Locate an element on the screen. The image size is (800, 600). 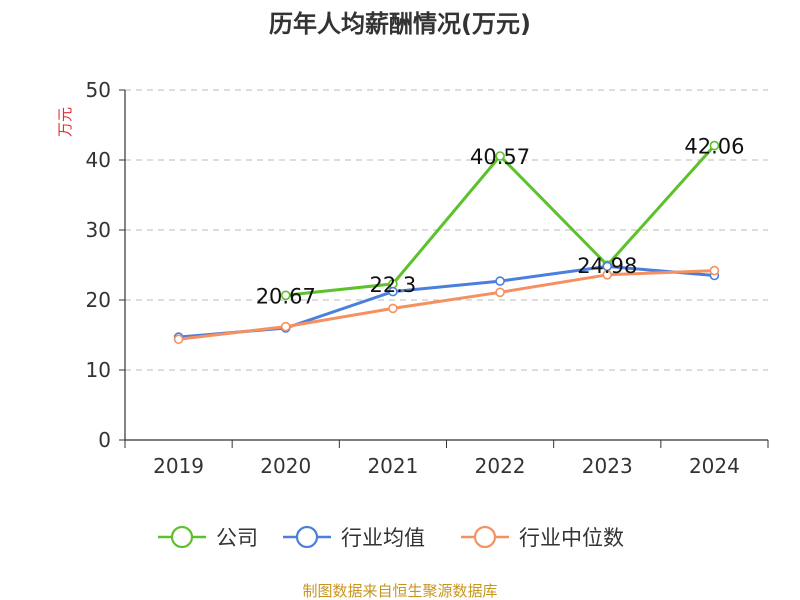
legend: 公司 行业均值 行业中位数 is located at coordinates (391, 537).